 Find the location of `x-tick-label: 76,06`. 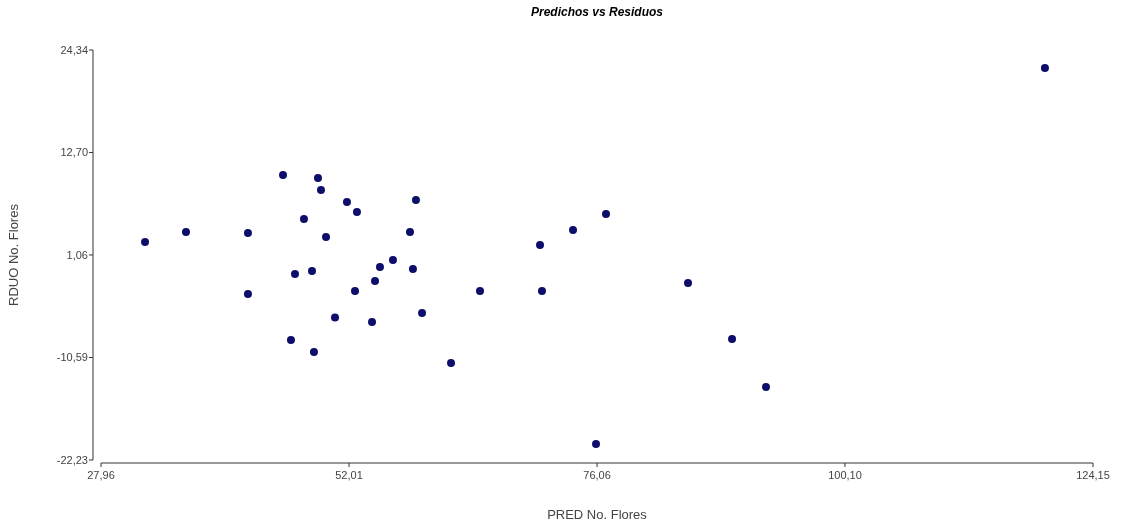

x-tick-label: 76,06 is located at coordinates (597, 475).